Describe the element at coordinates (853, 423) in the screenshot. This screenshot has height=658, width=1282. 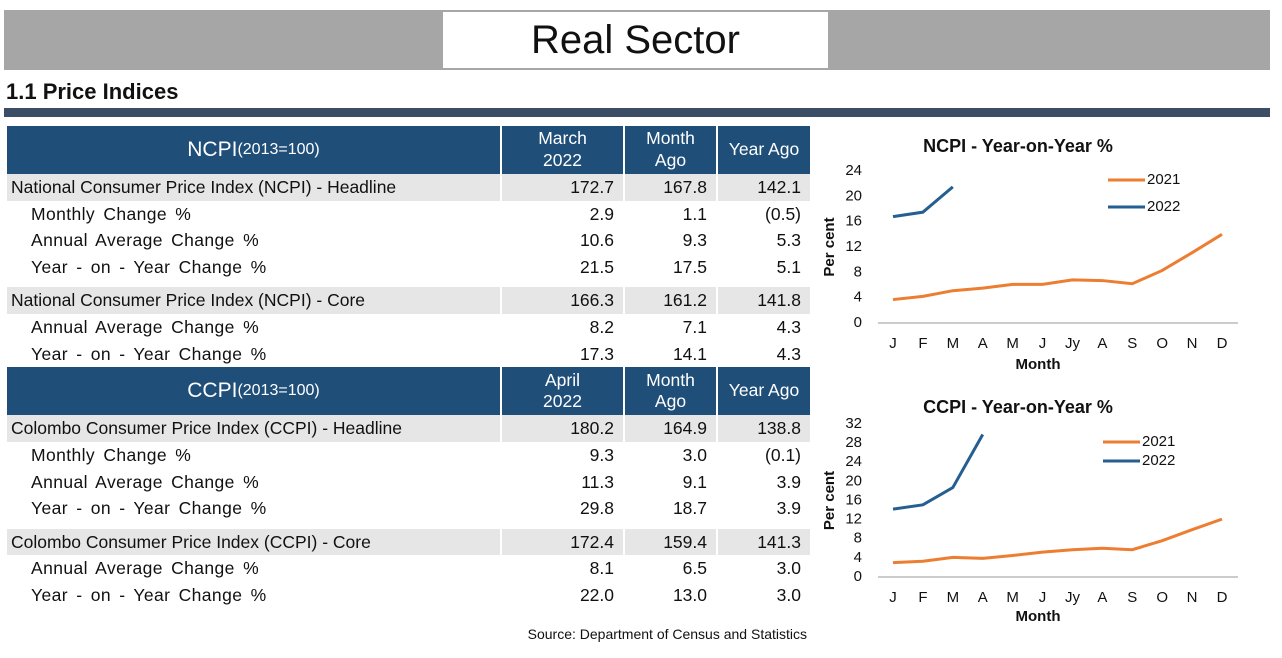
I see `y-tick-label: 32` at that location.